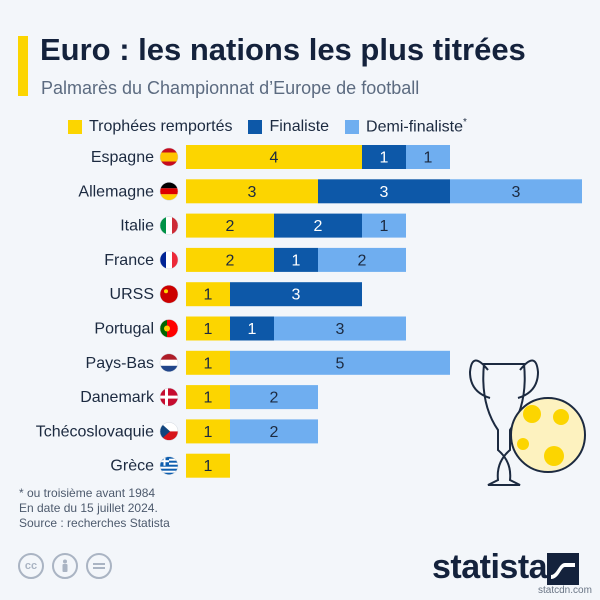 This screenshot has width=600, height=600. I want to click on watermark: statcdn.com, so click(565, 590).